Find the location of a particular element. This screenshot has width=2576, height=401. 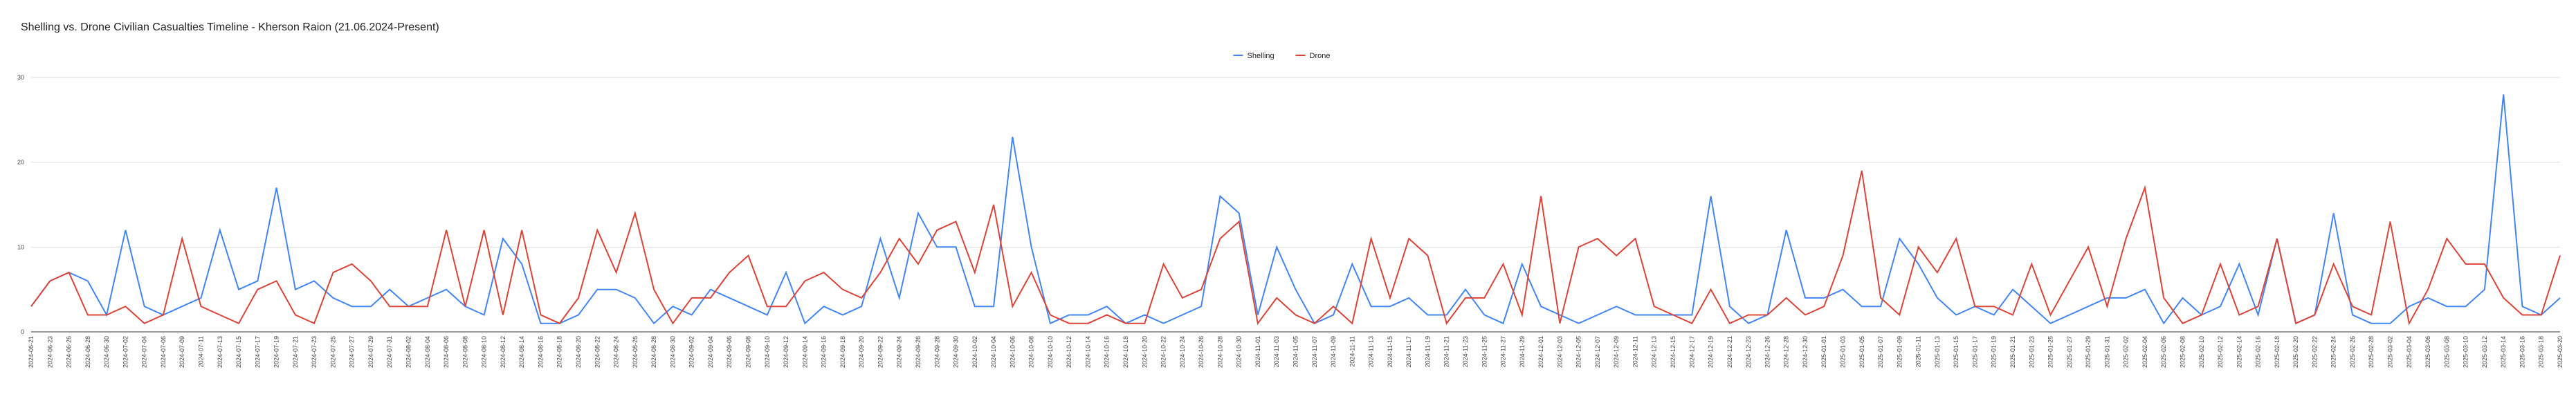

x-tick-label: 2025-03-14 is located at coordinates (2503, 352).